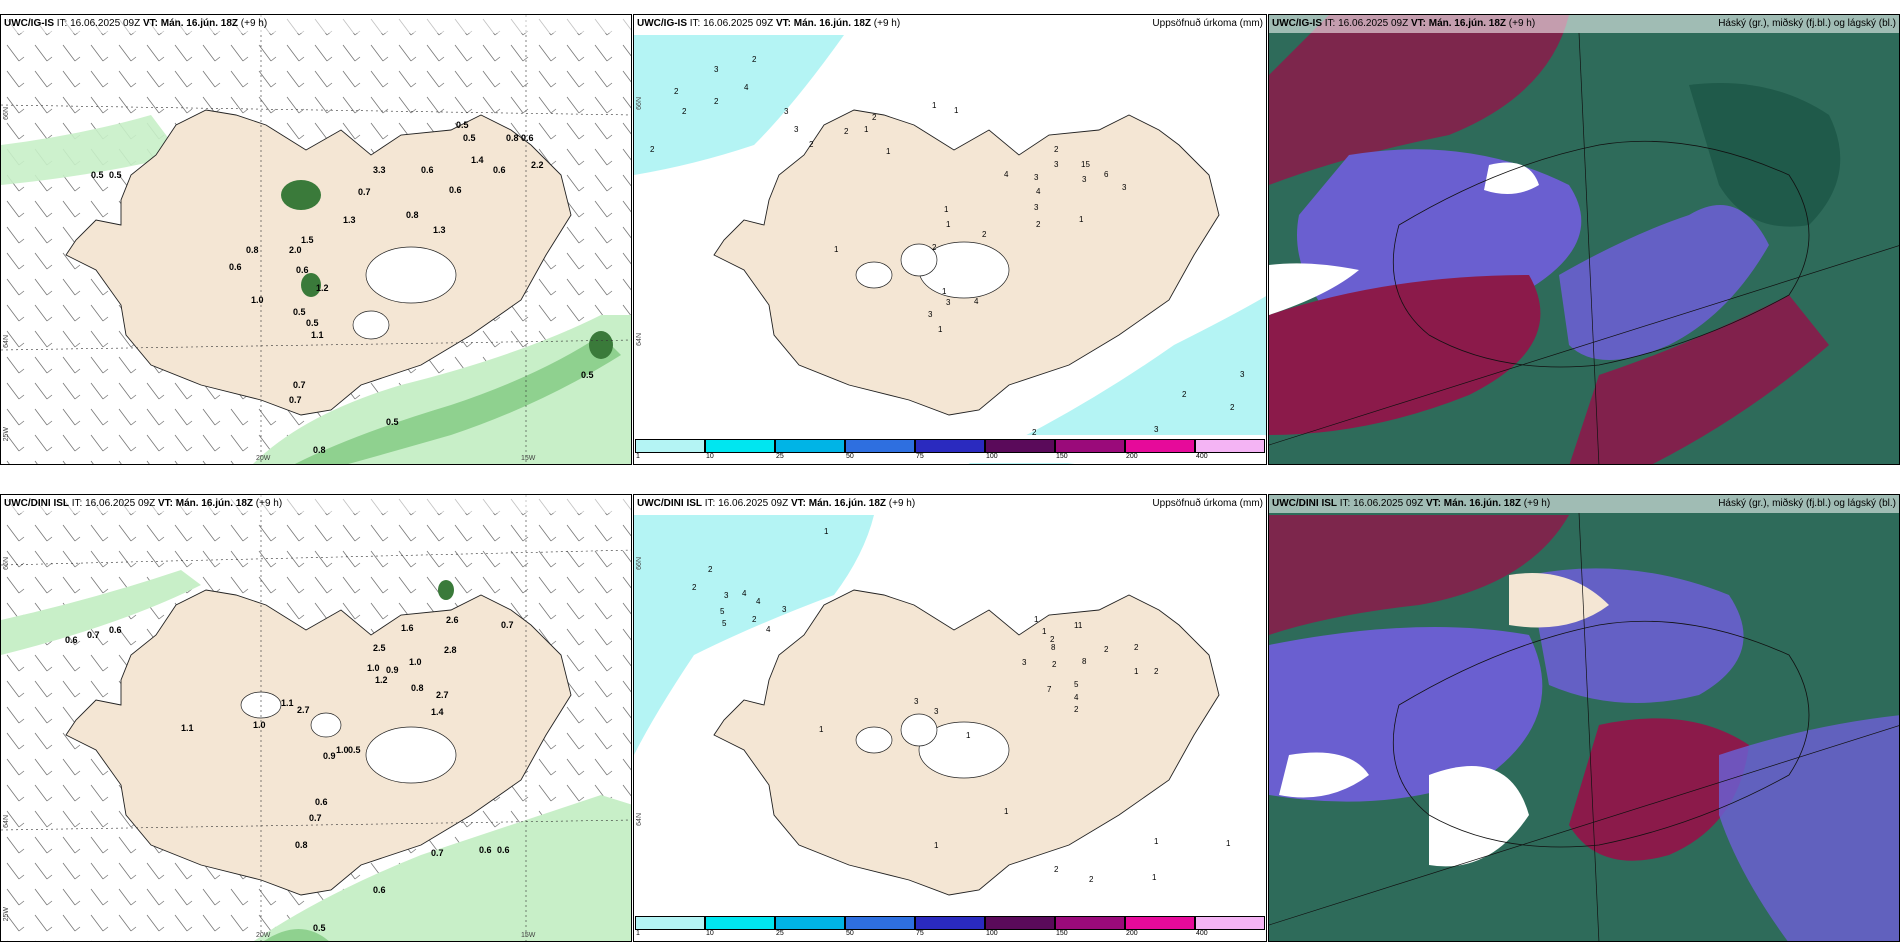 This screenshot has width=1900, height=950. Describe the element at coordinates (639, 103) in the screenshot. I see `lat-label: 66N` at that location.